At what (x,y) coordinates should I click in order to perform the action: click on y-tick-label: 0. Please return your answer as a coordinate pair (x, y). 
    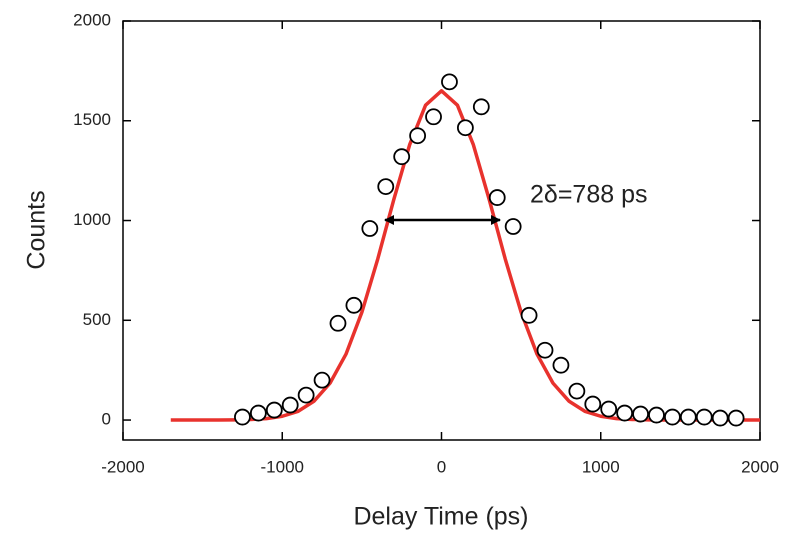
    Looking at the image, I should click on (106, 419).